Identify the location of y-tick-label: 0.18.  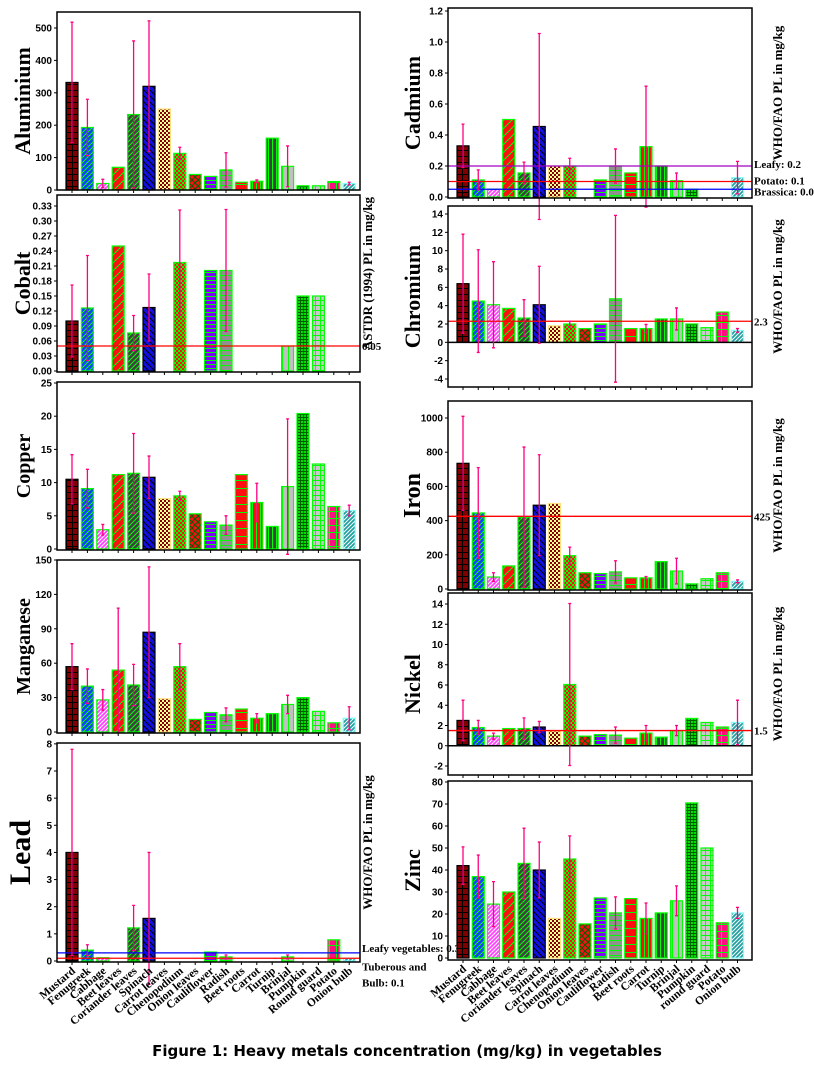
(43, 282).